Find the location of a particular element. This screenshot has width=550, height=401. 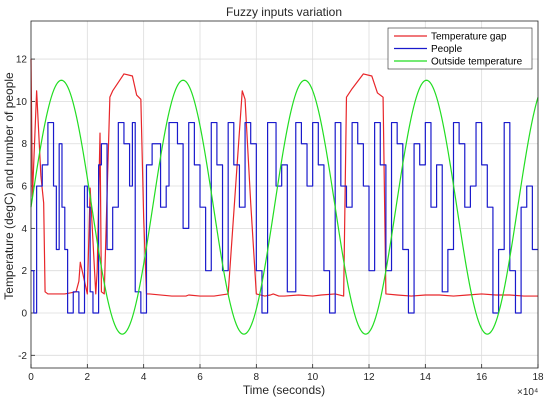

y-tick-label: 4 is located at coordinates (24, 229).